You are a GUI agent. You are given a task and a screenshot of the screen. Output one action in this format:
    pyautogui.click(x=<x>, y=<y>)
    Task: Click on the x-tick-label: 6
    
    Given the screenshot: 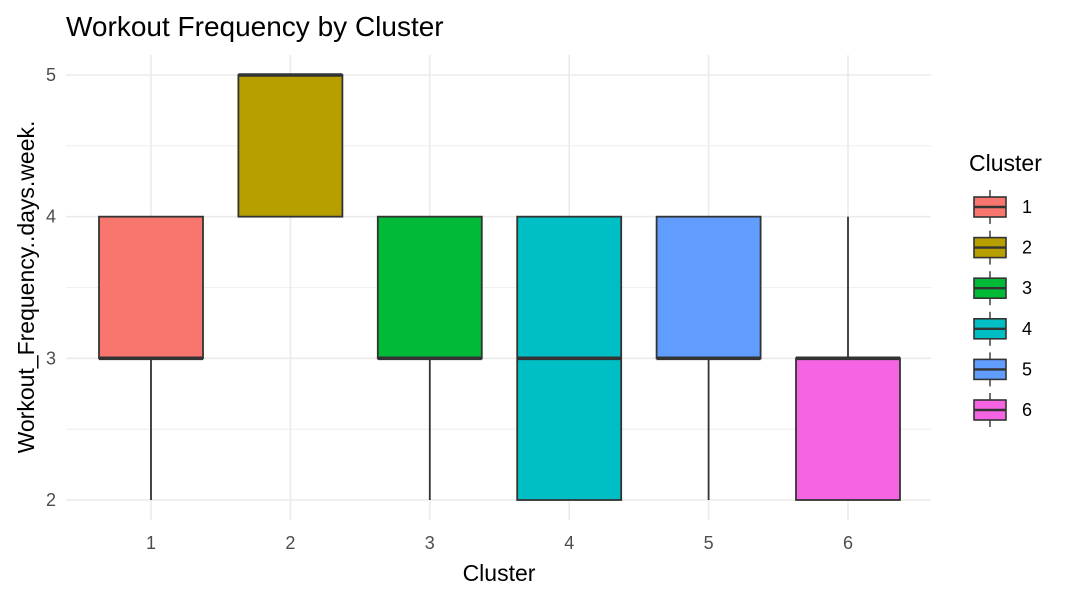 What is the action you would take?
    pyautogui.click(x=848, y=543)
    